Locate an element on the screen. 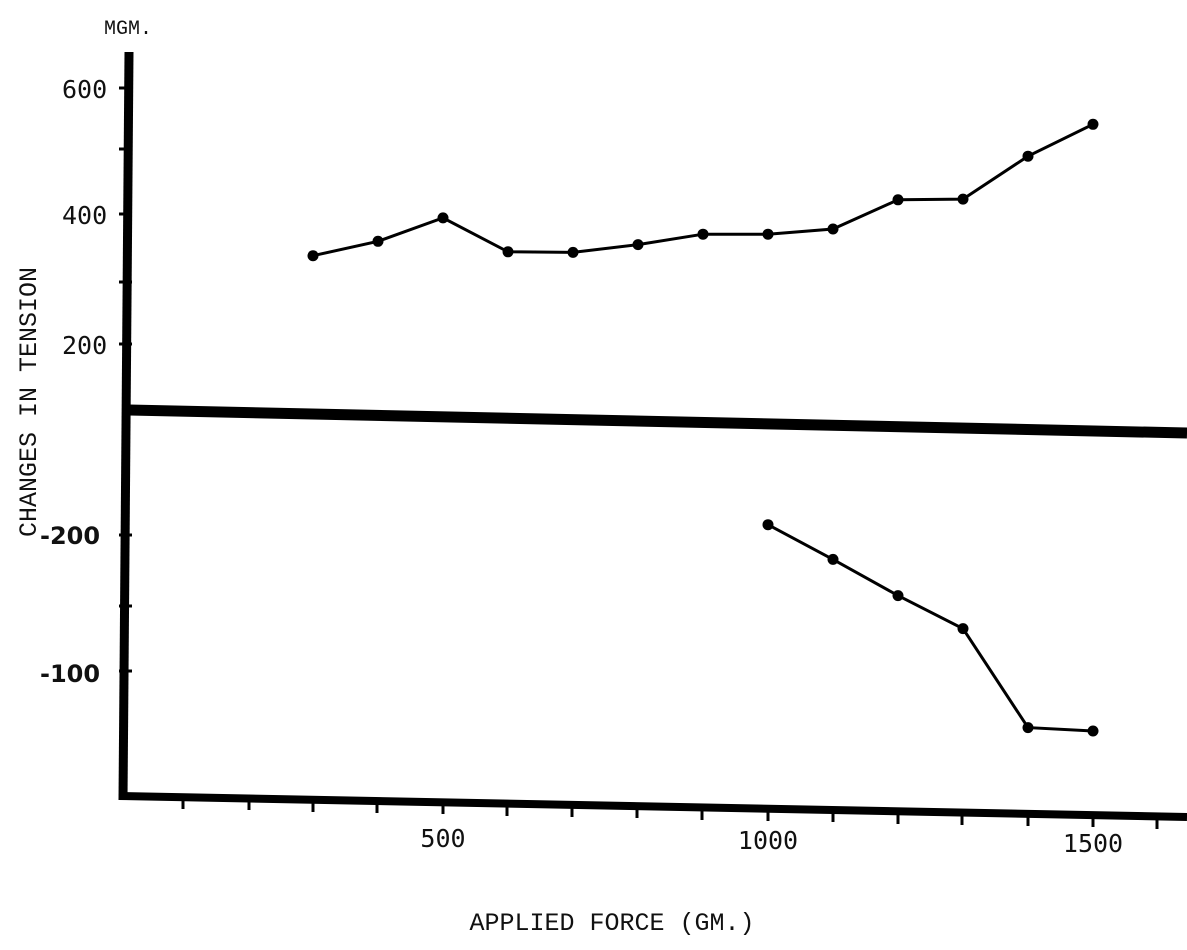 The image size is (1187, 950). zero-baseline is located at coordinates (657, 421).